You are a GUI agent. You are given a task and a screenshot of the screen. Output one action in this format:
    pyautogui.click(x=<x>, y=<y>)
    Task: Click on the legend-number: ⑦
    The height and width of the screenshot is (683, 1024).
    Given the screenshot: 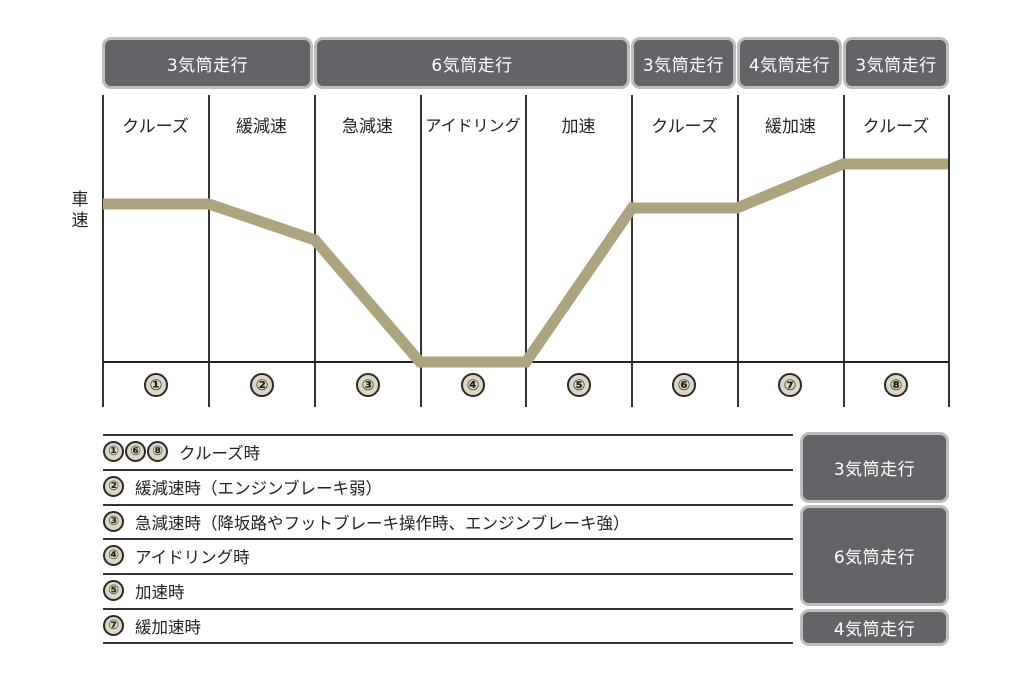 What is the action you would take?
    pyautogui.click(x=113, y=625)
    